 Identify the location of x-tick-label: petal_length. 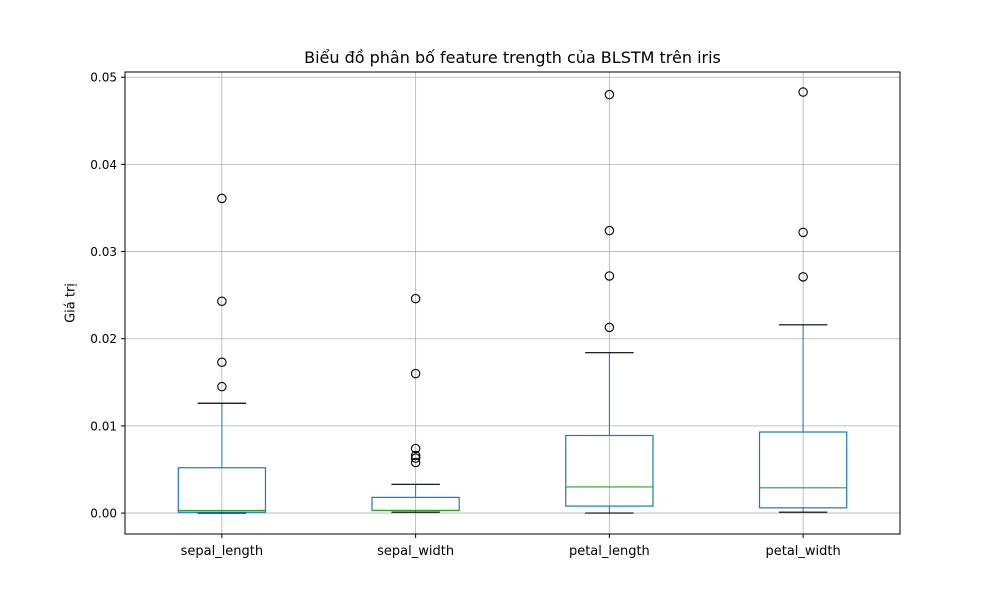
(609, 551).